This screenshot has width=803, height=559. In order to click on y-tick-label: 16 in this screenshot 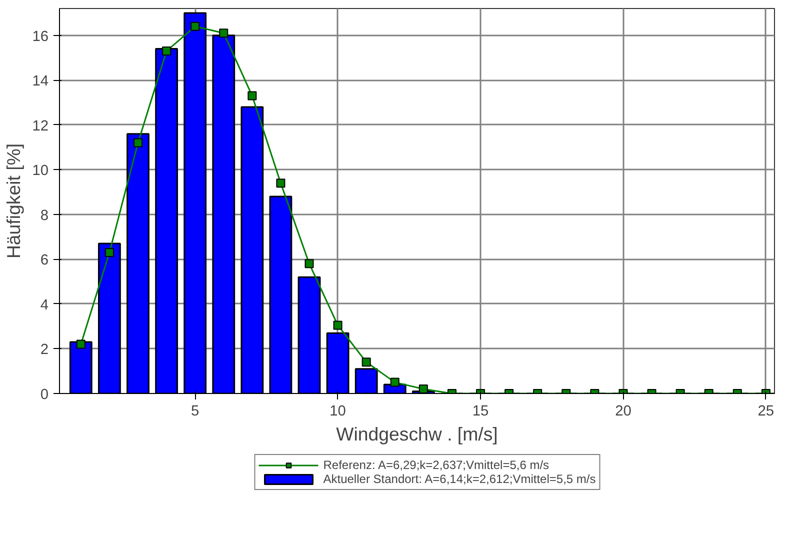, I will do `click(40, 36)`.